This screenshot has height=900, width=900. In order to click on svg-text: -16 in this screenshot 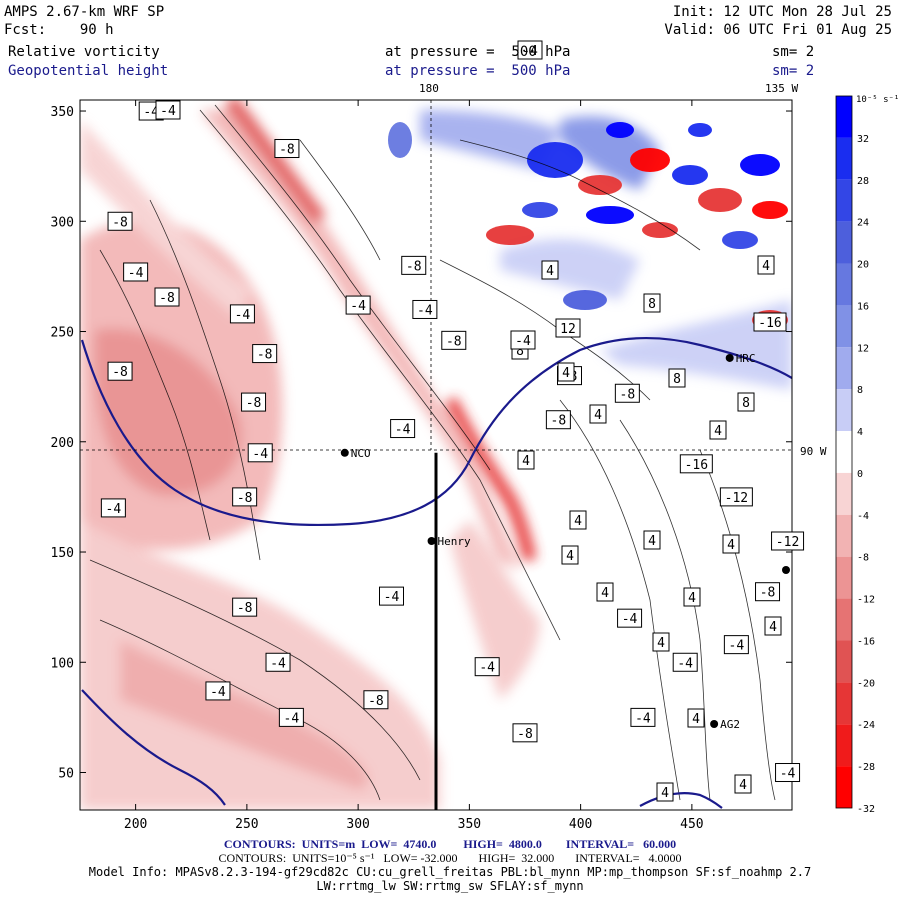, I will do `click(769, 323)`.